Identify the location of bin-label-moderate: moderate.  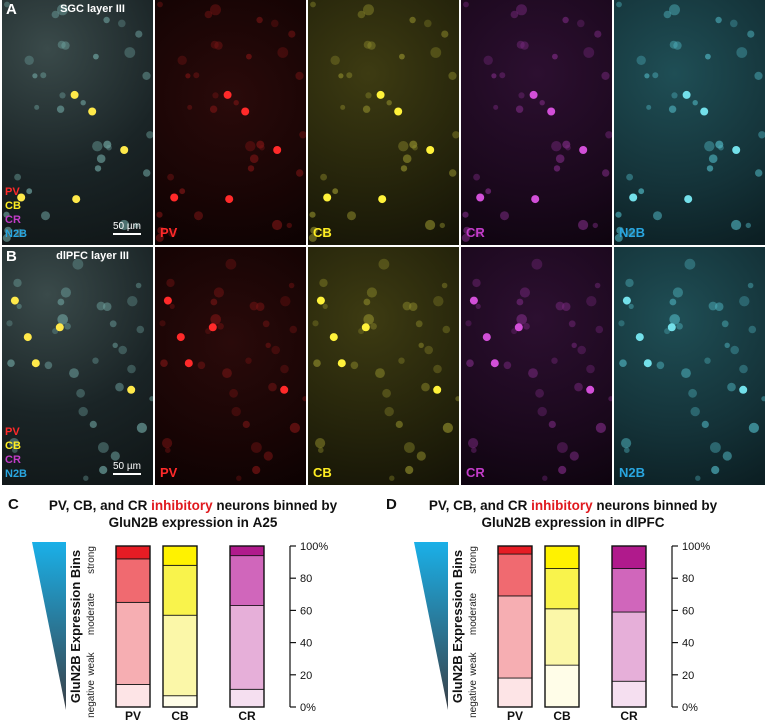
(91, 613).